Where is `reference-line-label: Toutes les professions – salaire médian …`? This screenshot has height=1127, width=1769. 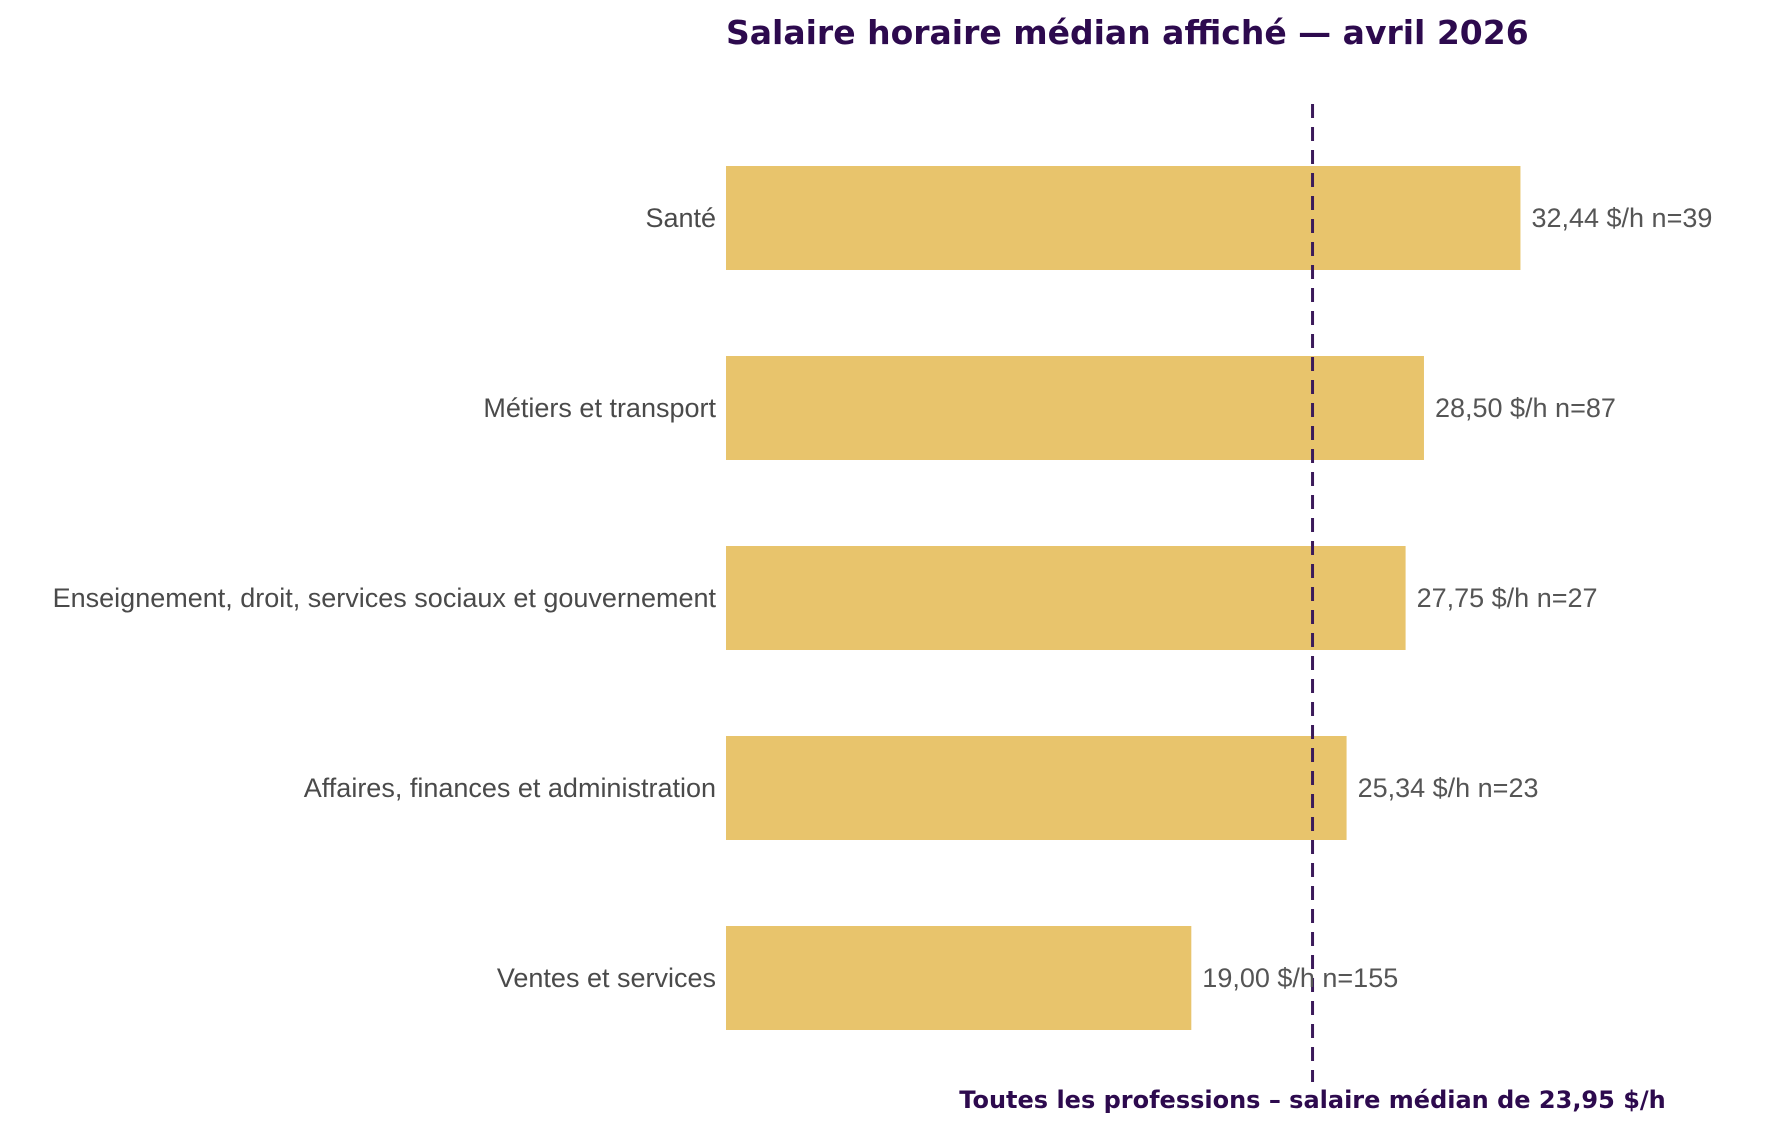 reference-line-label: Toutes les professions – salaire médian … is located at coordinates (1312, 1100).